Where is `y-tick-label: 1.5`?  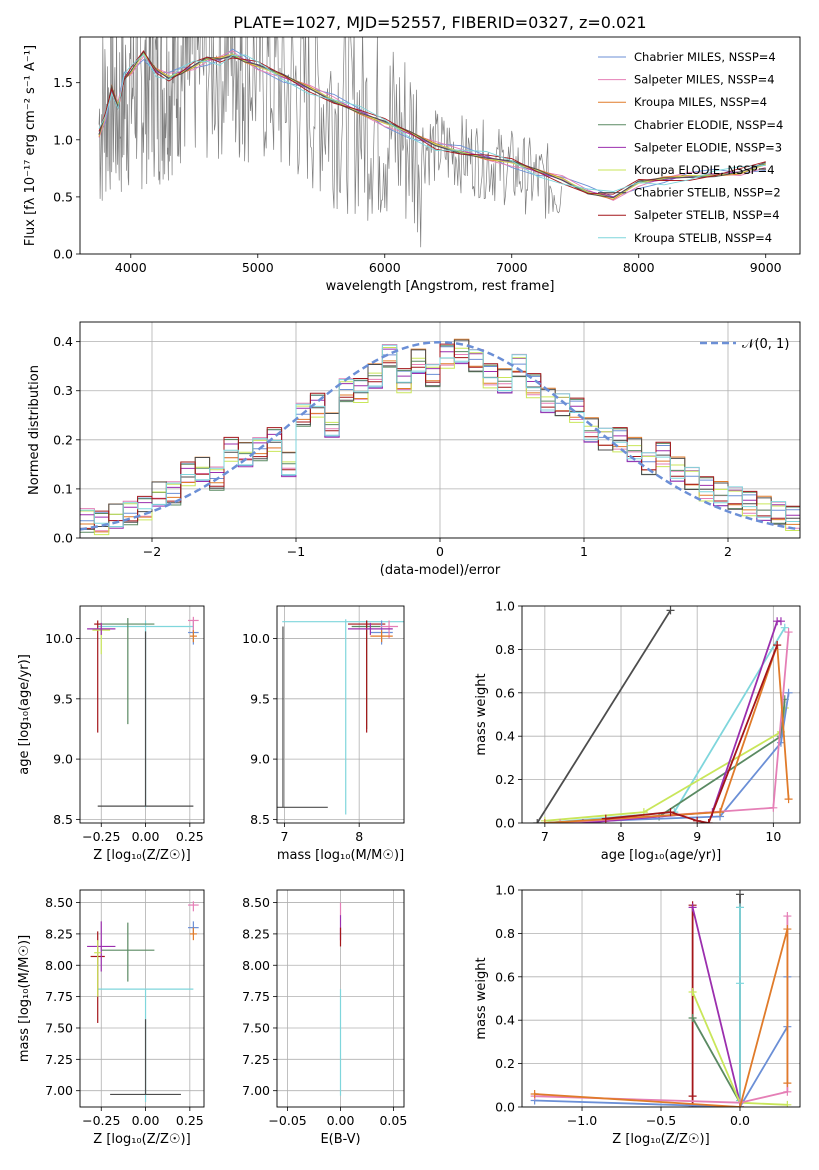
y-tick-label: 1.5 is located at coordinates (63, 82).